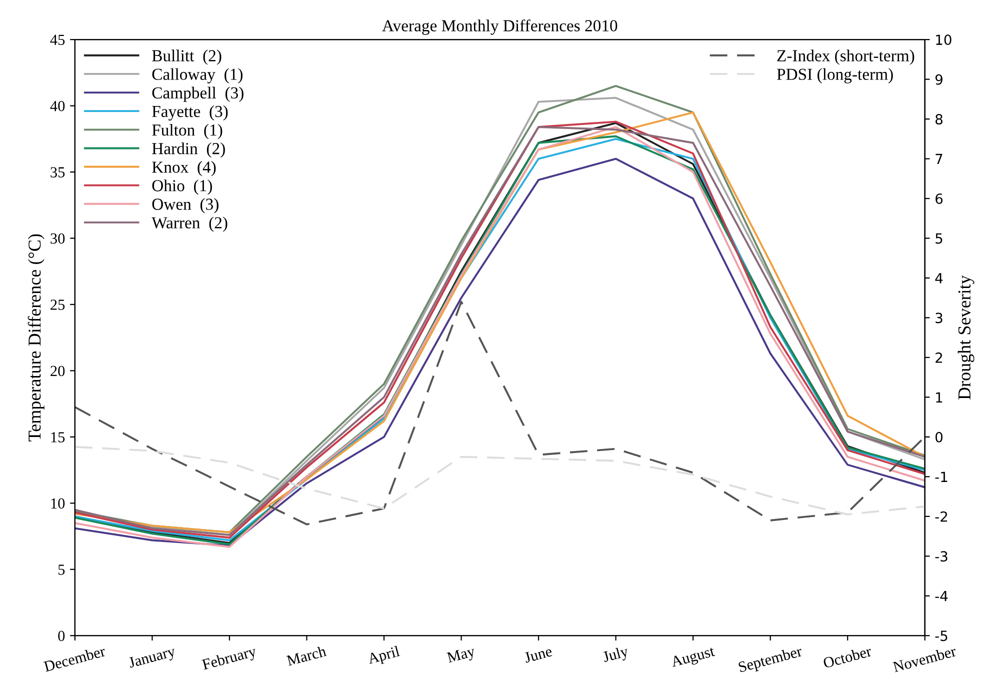 This screenshot has height=682, width=986. Describe the element at coordinates (384, 656) in the screenshot. I see `x-tick-label: April` at that location.